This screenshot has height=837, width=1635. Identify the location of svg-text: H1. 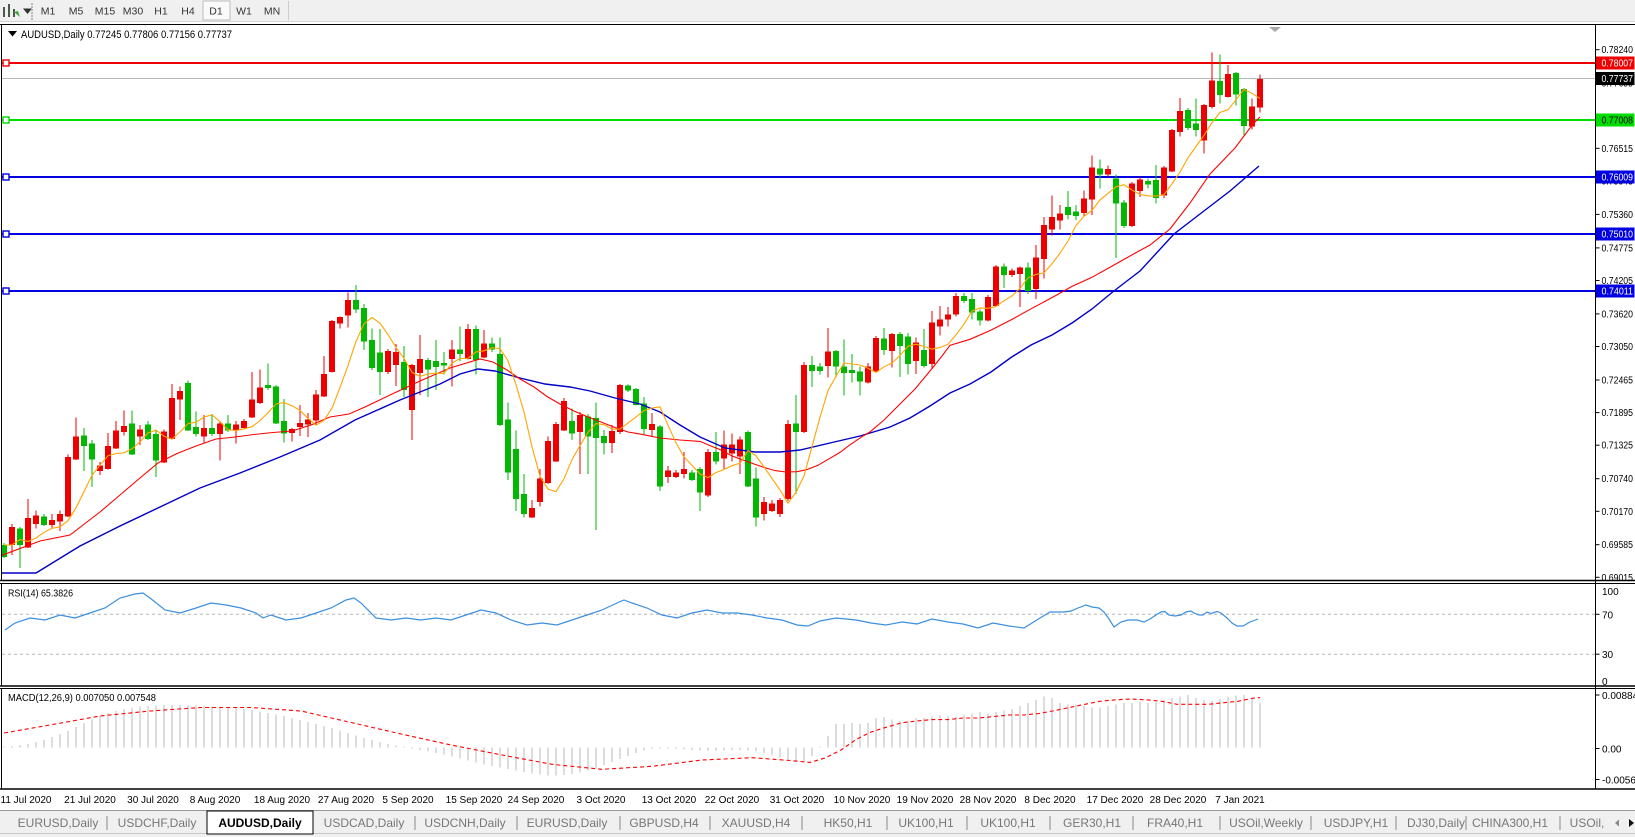
(161, 12).